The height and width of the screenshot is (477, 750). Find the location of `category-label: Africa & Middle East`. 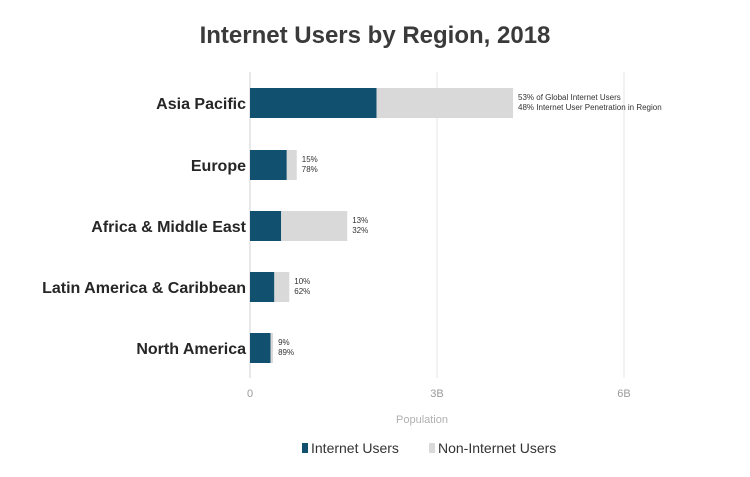

category-label: Africa & Middle East is located at coordinates (168, 227).